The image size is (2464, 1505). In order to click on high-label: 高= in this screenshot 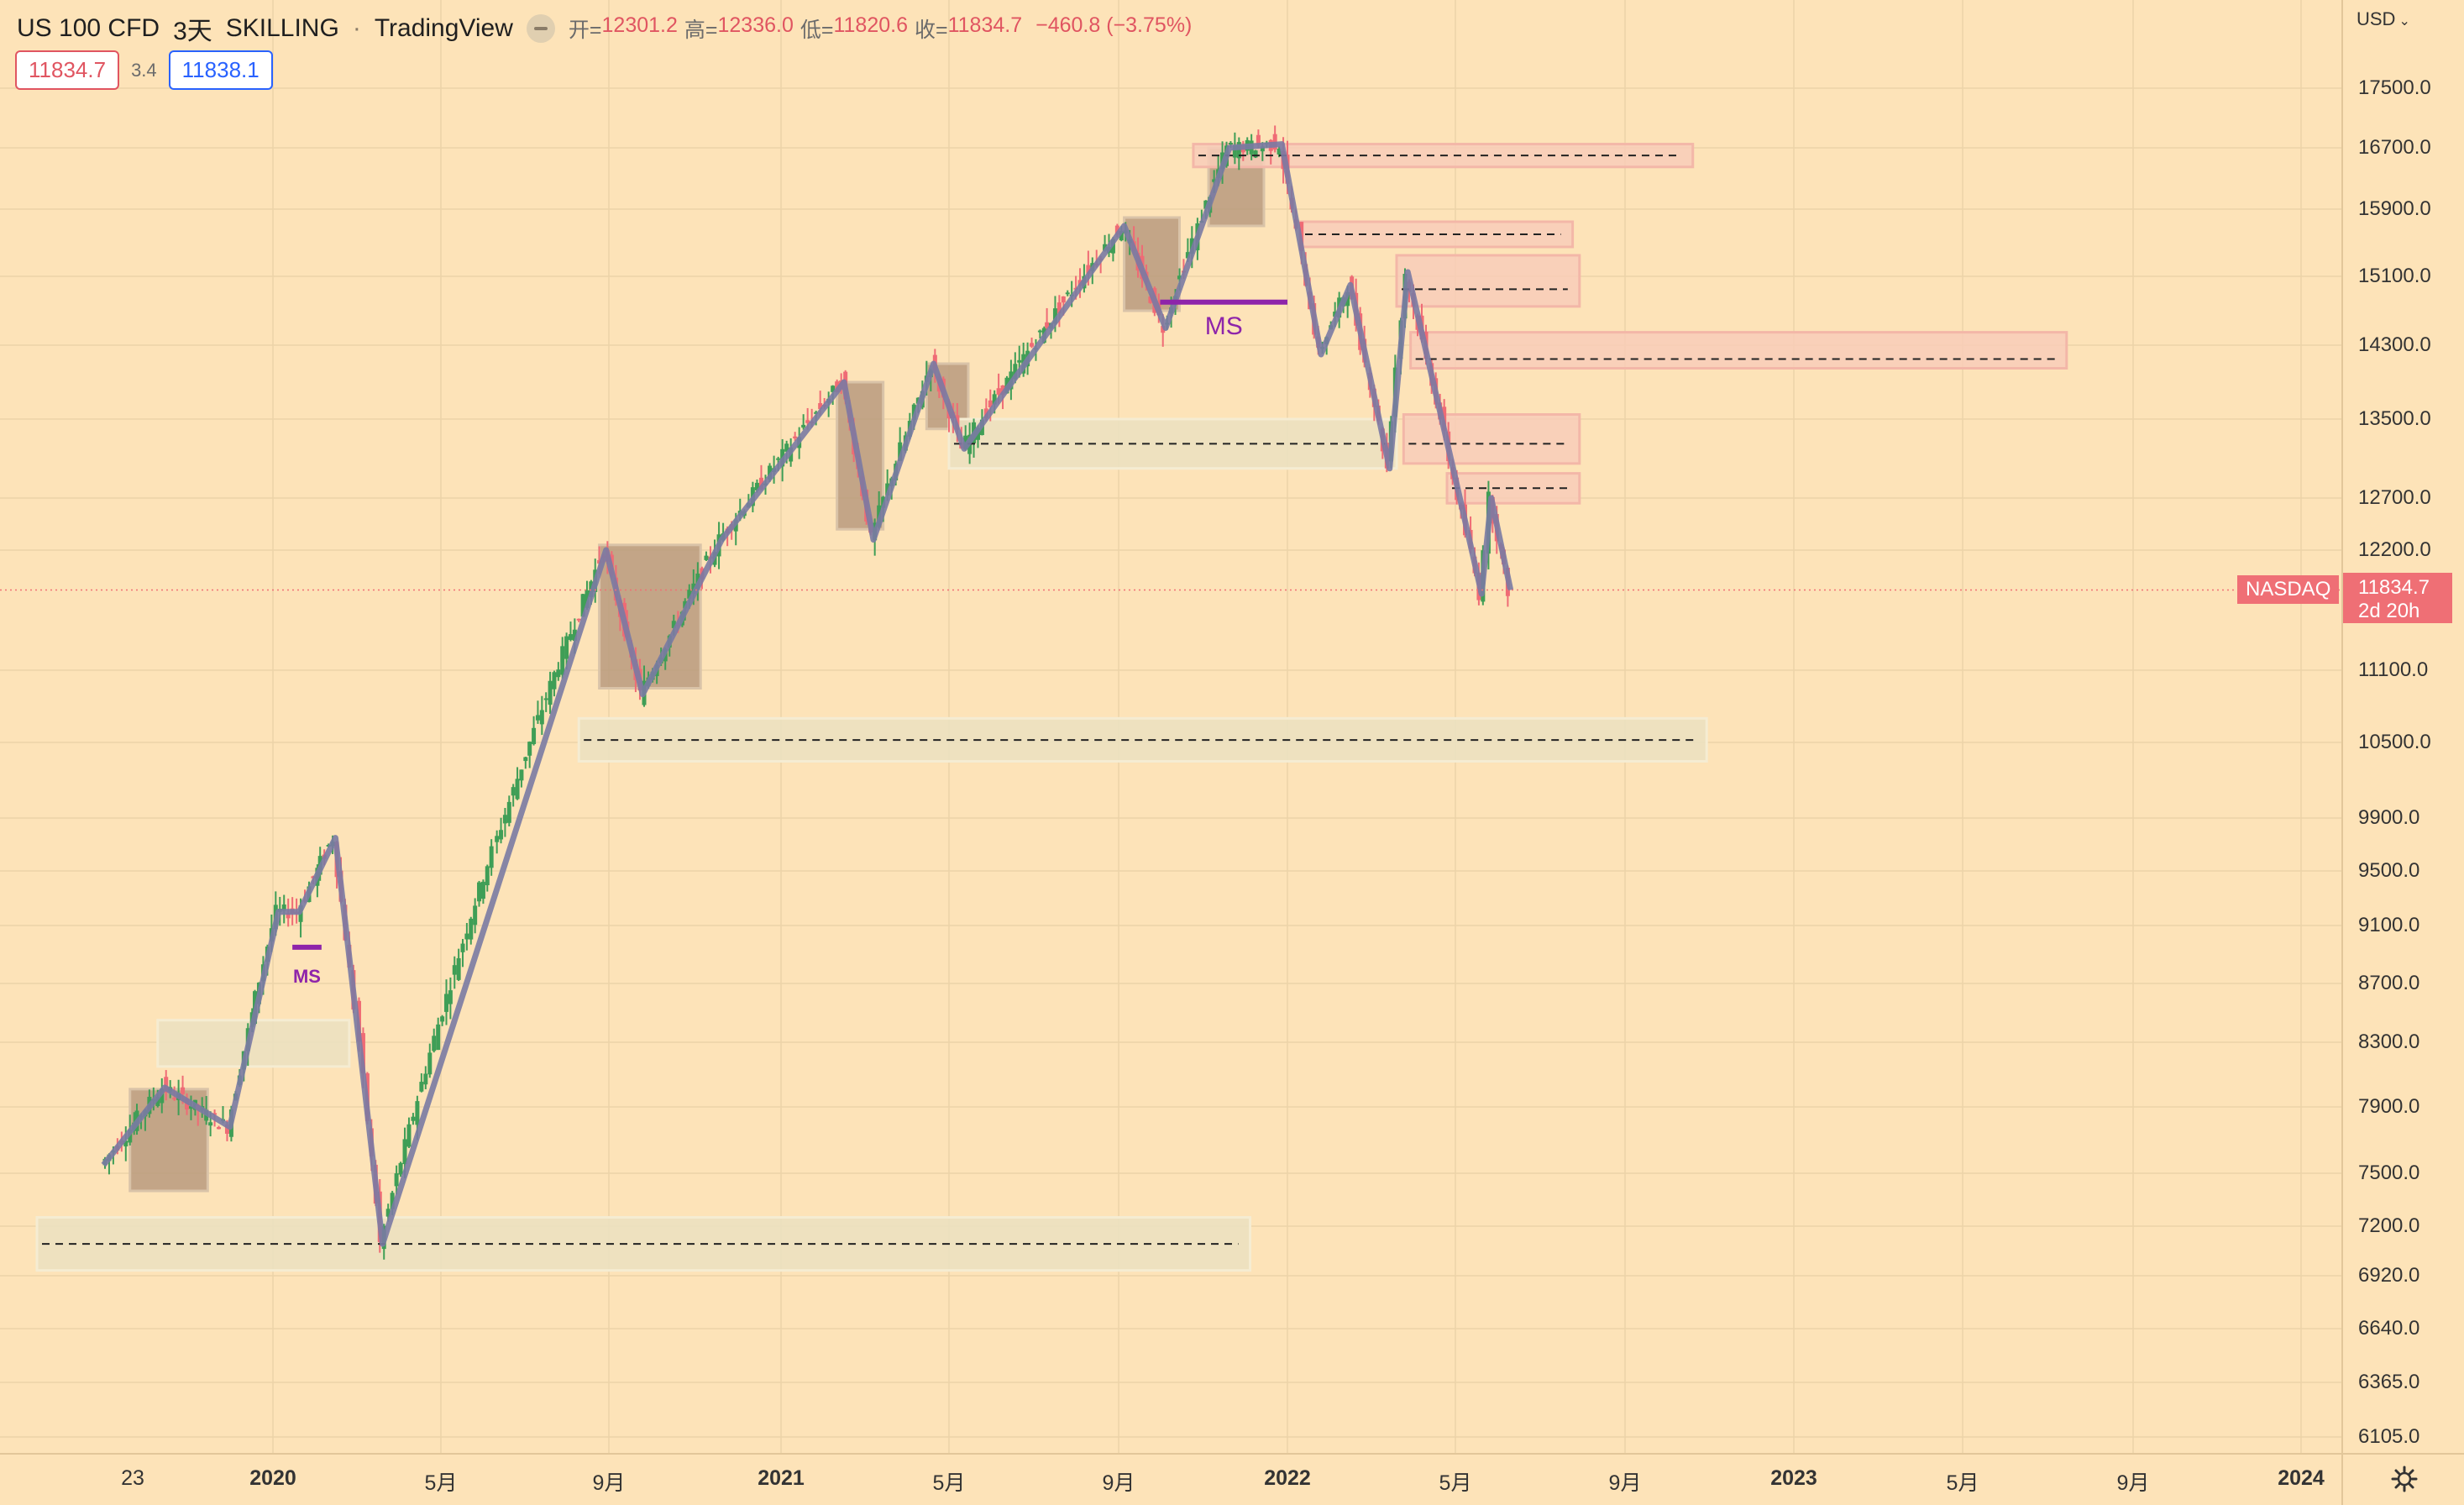, I will do `click(701, 30)`.